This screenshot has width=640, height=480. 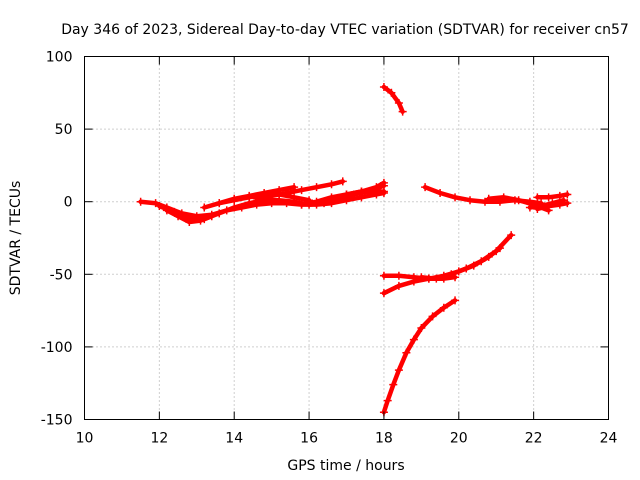 I want to click on x-tick-label: 22, so click(x=534, y=439).